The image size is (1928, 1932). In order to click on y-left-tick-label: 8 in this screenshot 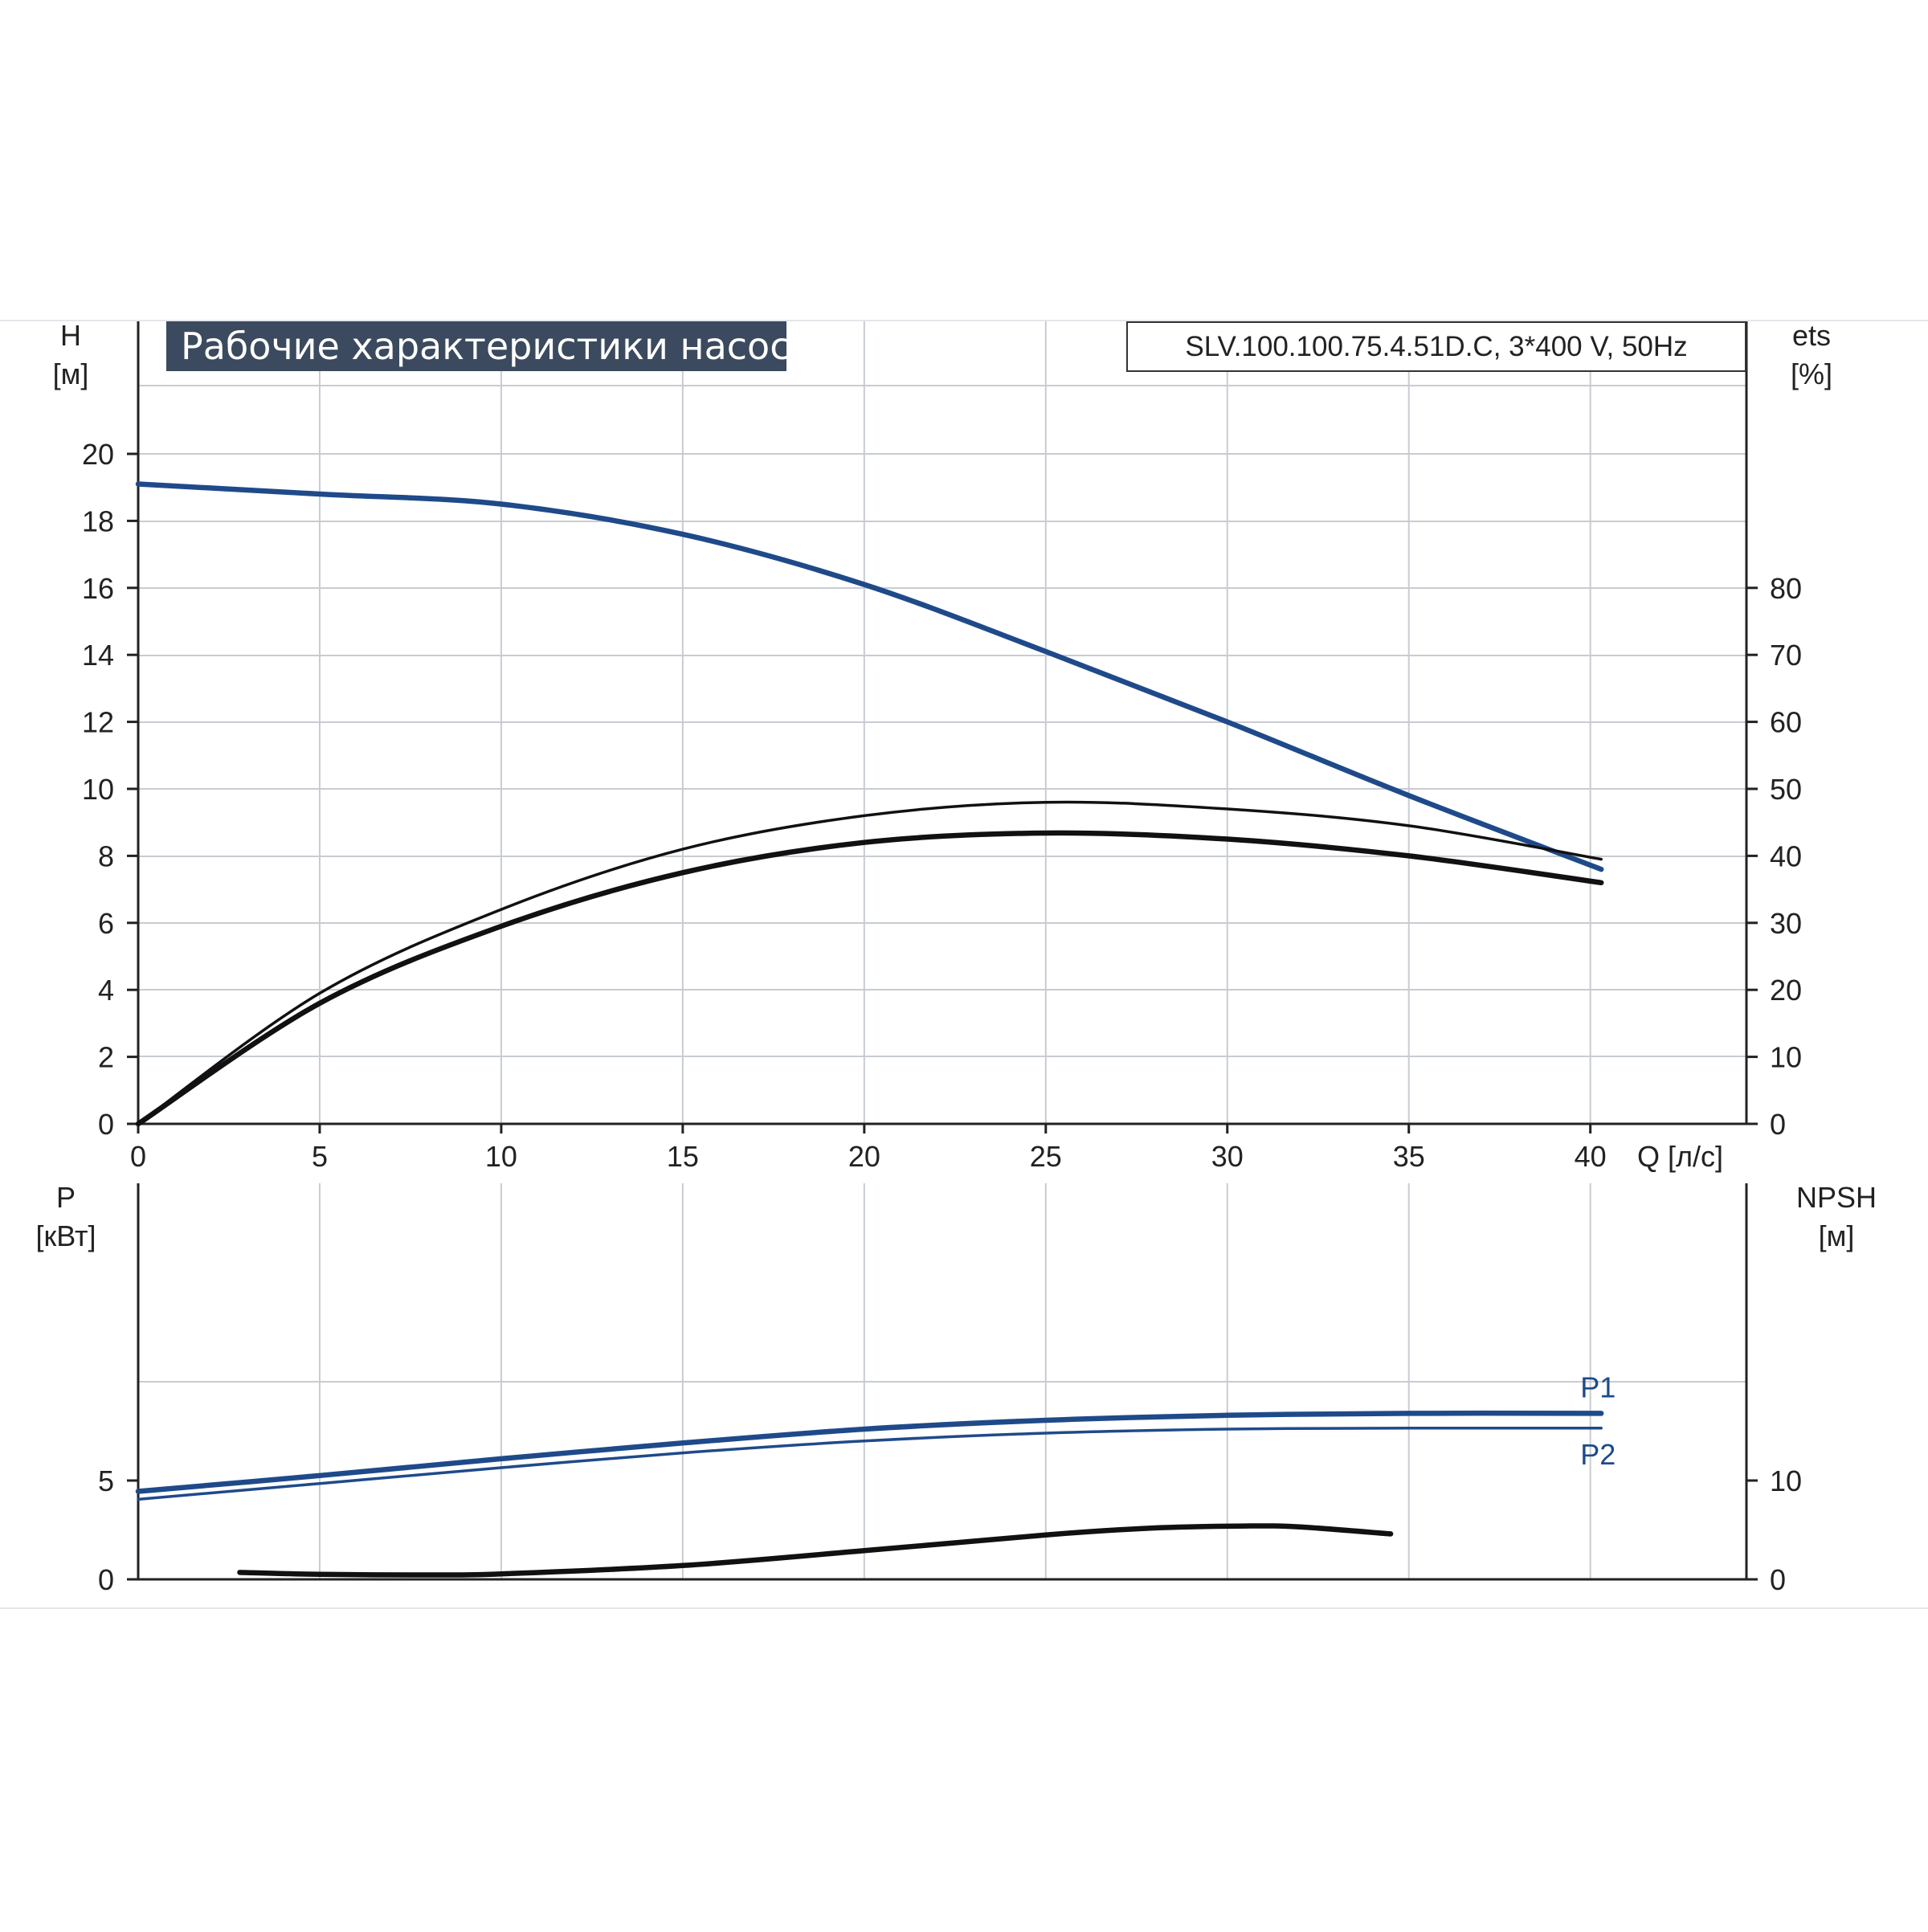, I will do `click(106, 855)`.